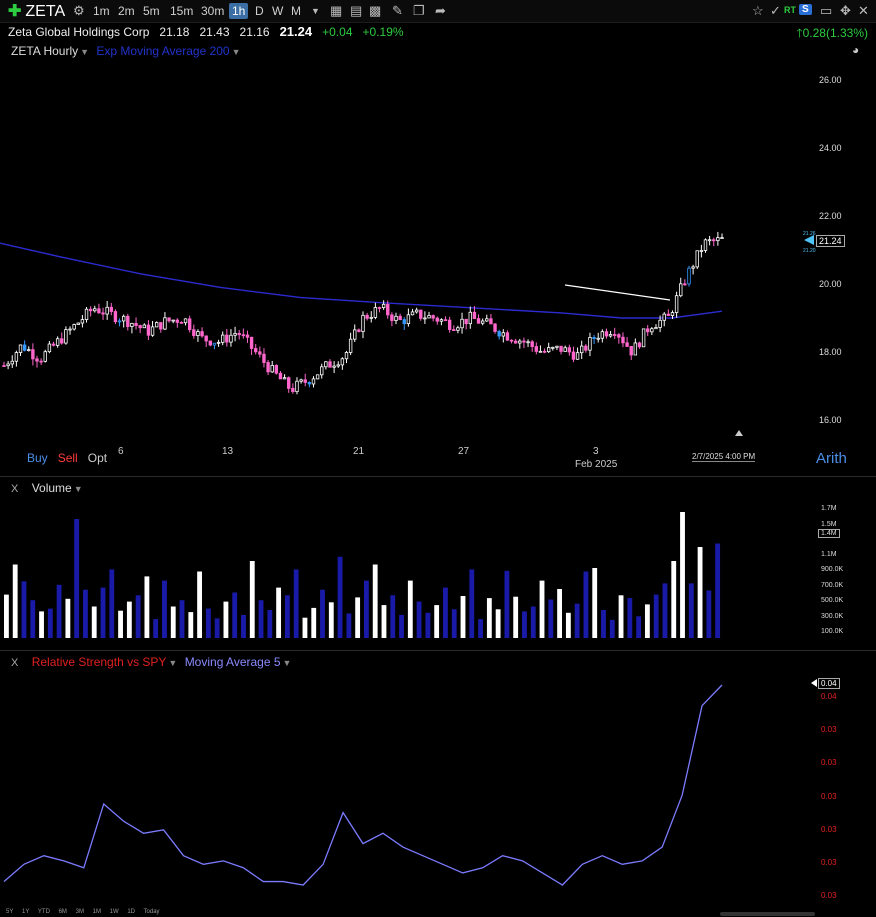 The height and width of the screenshot is (917, 876). Describe the element at coordinates (101, 11) in the screenshot. I see `interval-1m: 1m` at that location.